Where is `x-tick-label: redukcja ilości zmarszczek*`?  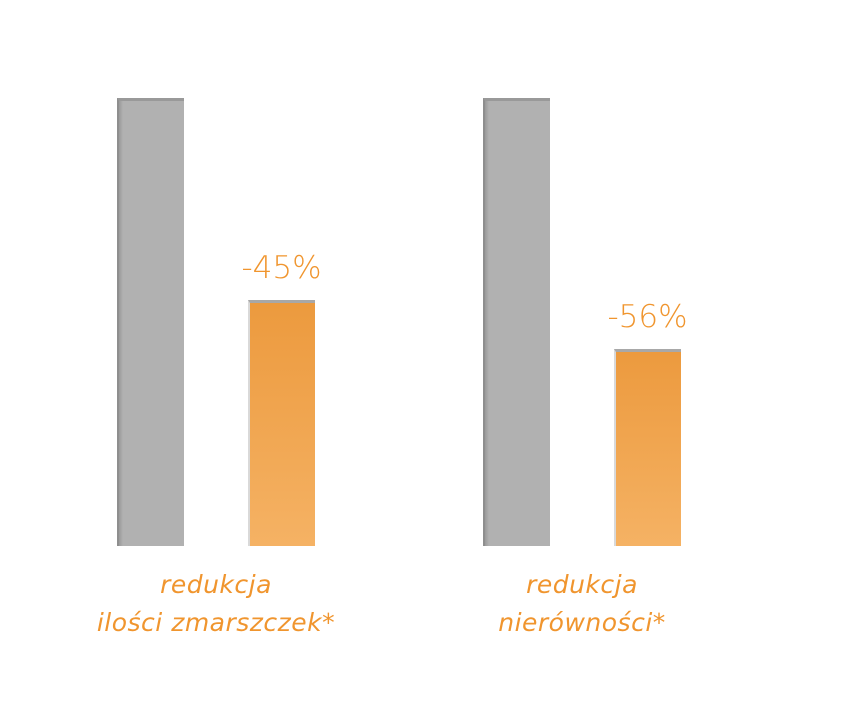 x-tick-label: redukcja ilości zmarszczek* is located at coordinates (216, 603).